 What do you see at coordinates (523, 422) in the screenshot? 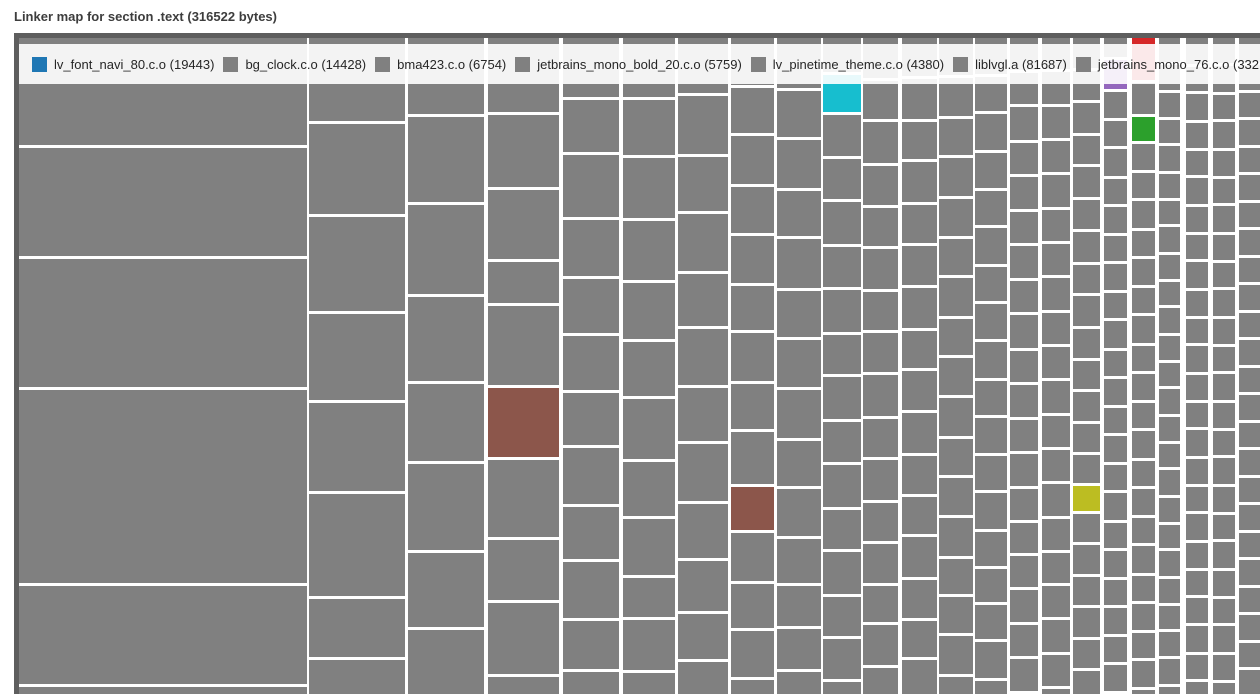
I see `treemap-cell-brown` at bounding box center [523, 422].